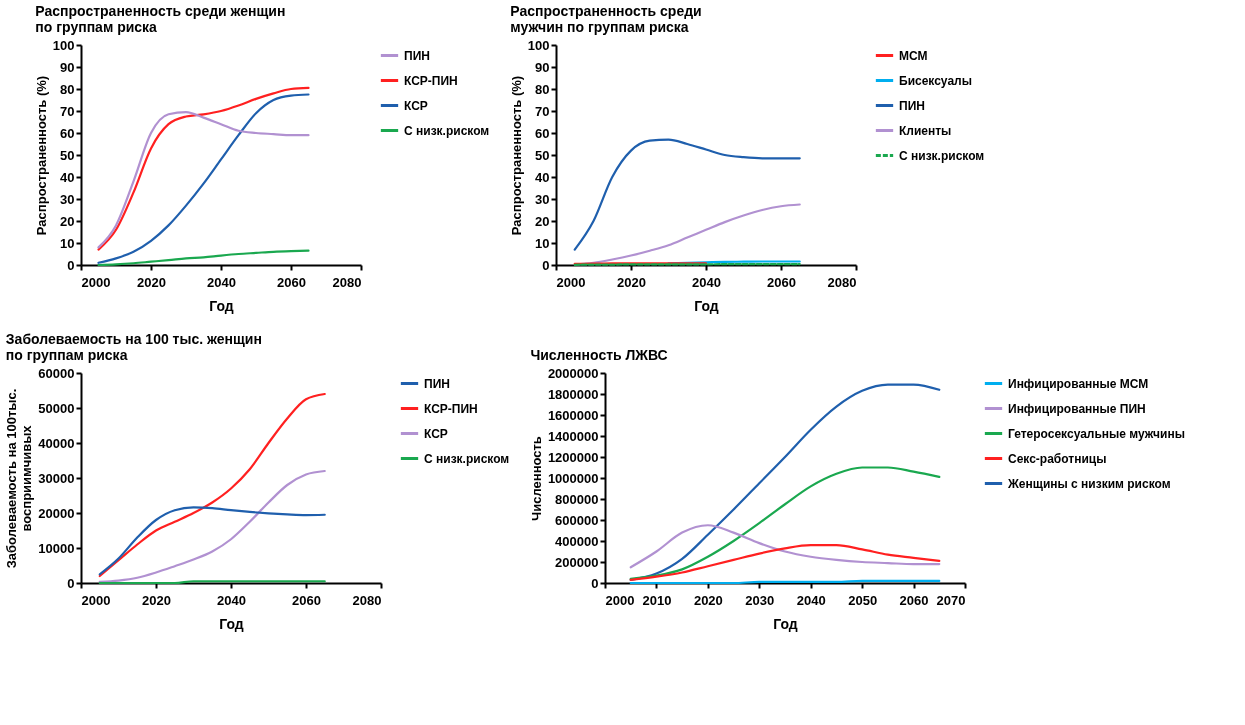 Image resolution: width=1245 pixels, height=725 pixels. What do you see at coordinates (1096, 433) in the screenshot?
I see `legend-label: Гетеросексуальные мужчины` at bounding box center [1096, 433].